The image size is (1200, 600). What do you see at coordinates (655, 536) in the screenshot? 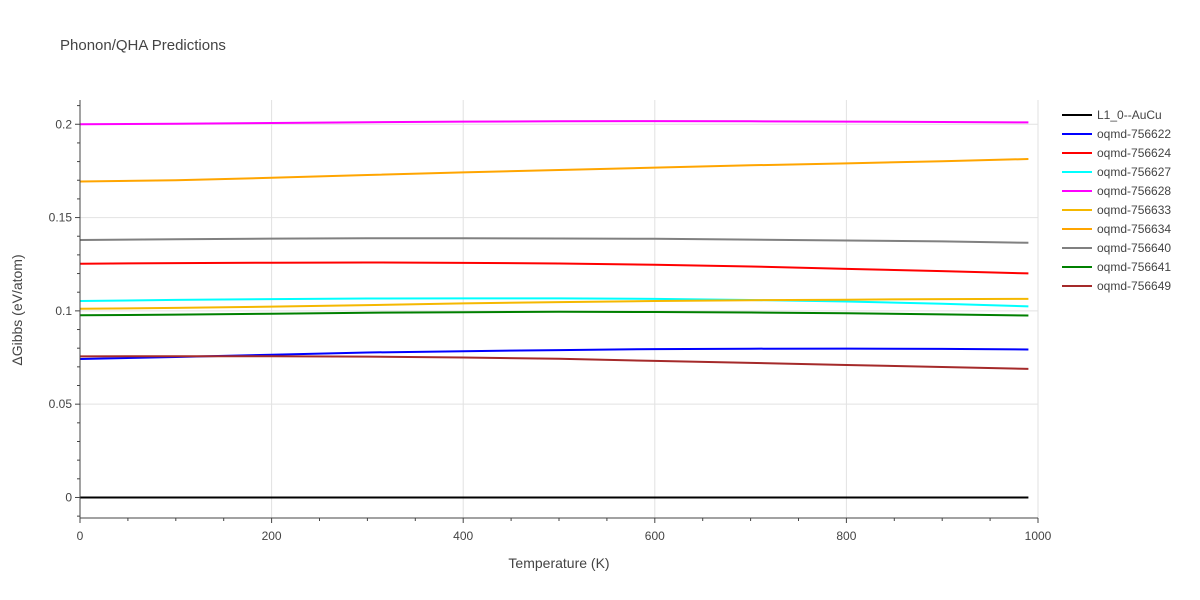
I see `x-tick-label: 600` at bounding box center [655, 536].